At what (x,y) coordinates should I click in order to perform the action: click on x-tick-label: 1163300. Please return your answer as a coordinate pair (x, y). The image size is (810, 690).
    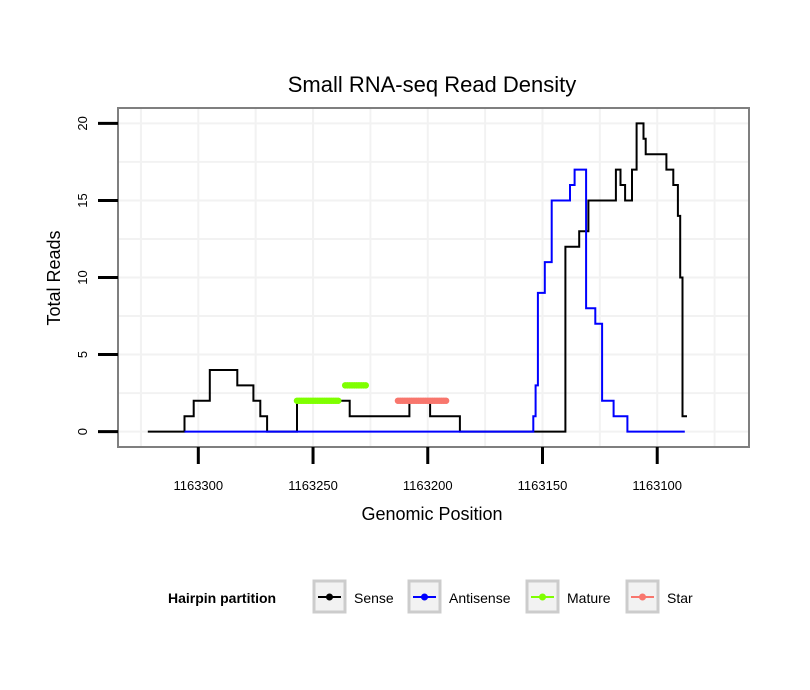
    Looking at the image, I should click on (198, 485).